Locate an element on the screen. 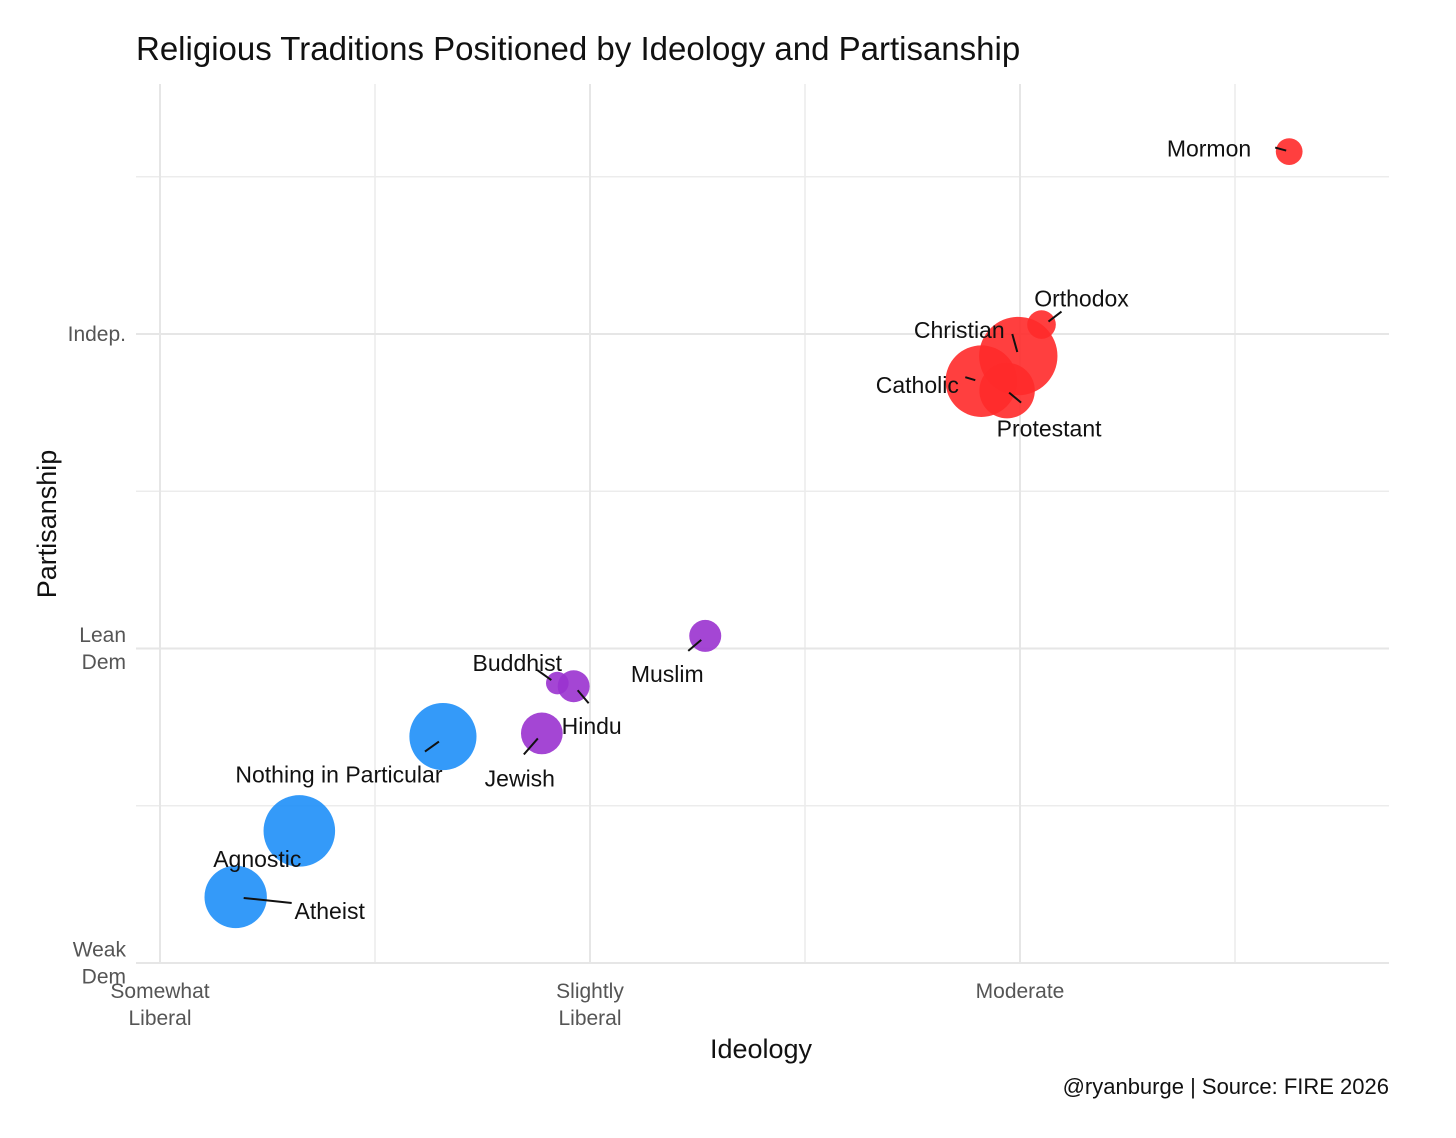  leader-buddhist is located at coordinates (544, 675).